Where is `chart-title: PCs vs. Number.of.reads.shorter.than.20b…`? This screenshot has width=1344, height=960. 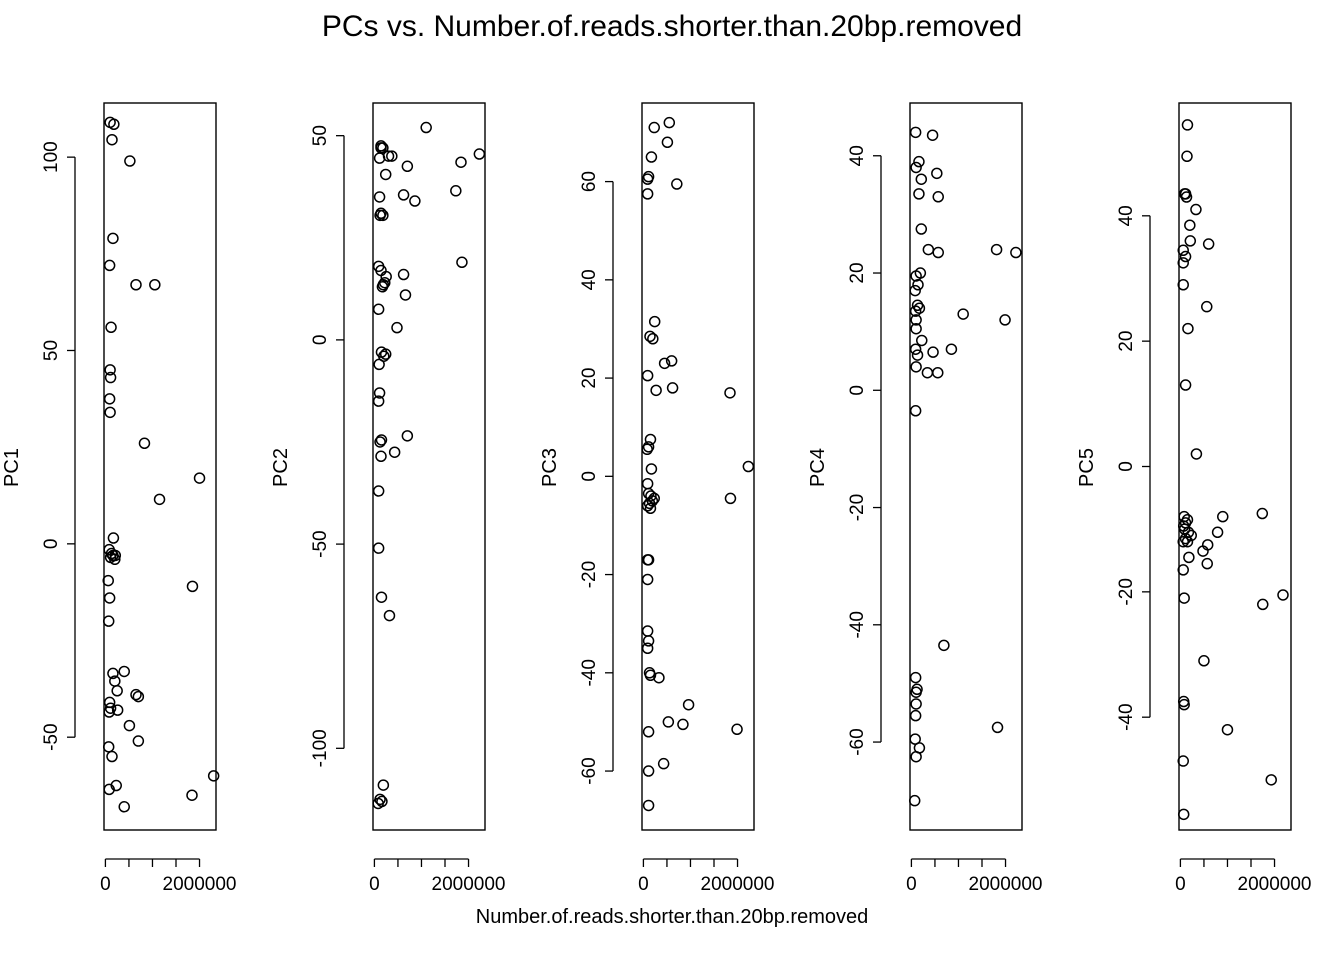 chart-title: PCs vs. Number.of.reads.shorter.than.20b… is located at coordinates (672, 26).